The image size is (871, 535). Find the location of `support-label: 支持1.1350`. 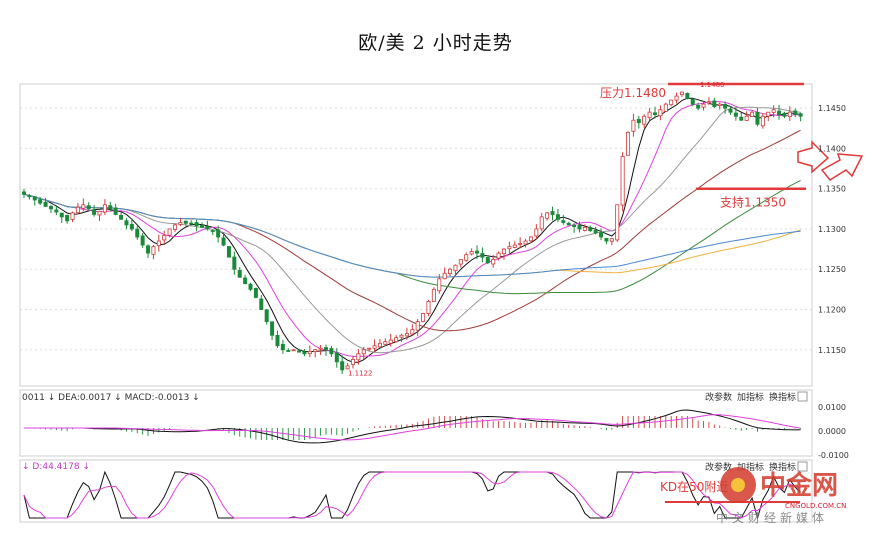

support-label: 支持1.1350 is located at coordinates (753, 202).